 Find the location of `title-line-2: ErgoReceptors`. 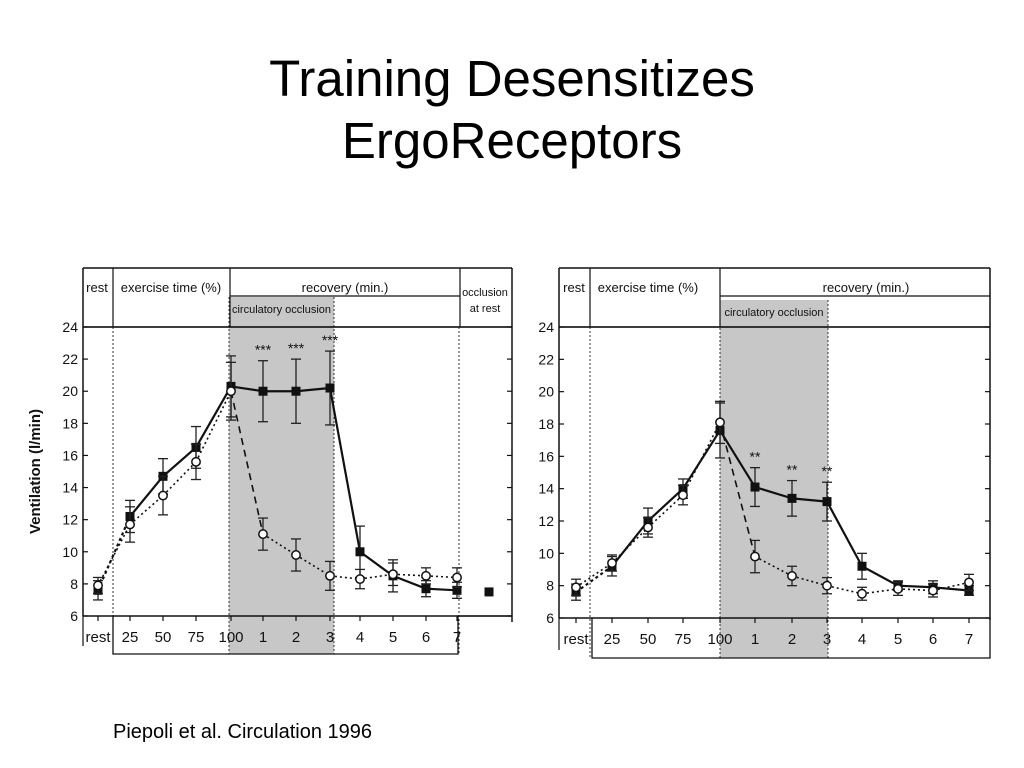

title-line-2: ErgoReceptors is located at coordinates (512, 140).